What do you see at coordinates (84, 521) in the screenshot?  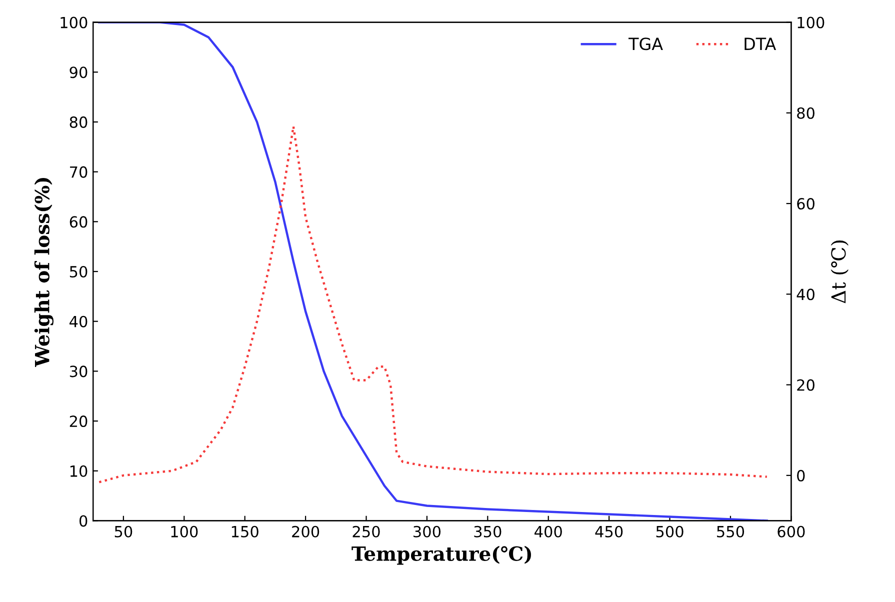 I see `y-tick-label: 0` at bounding box center [84, 521].